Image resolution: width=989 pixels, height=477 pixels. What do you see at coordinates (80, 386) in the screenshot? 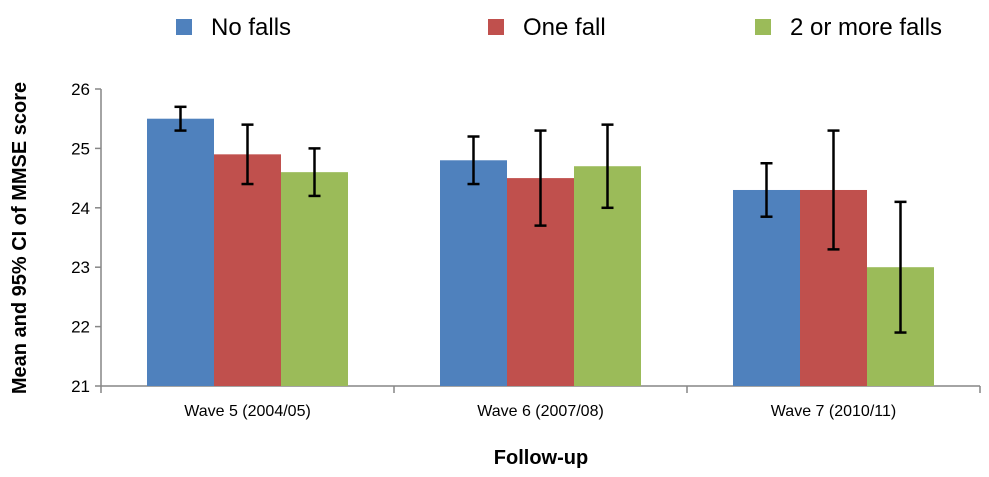
I see `y-tick-label: 21` at bounding box center [80, 386].